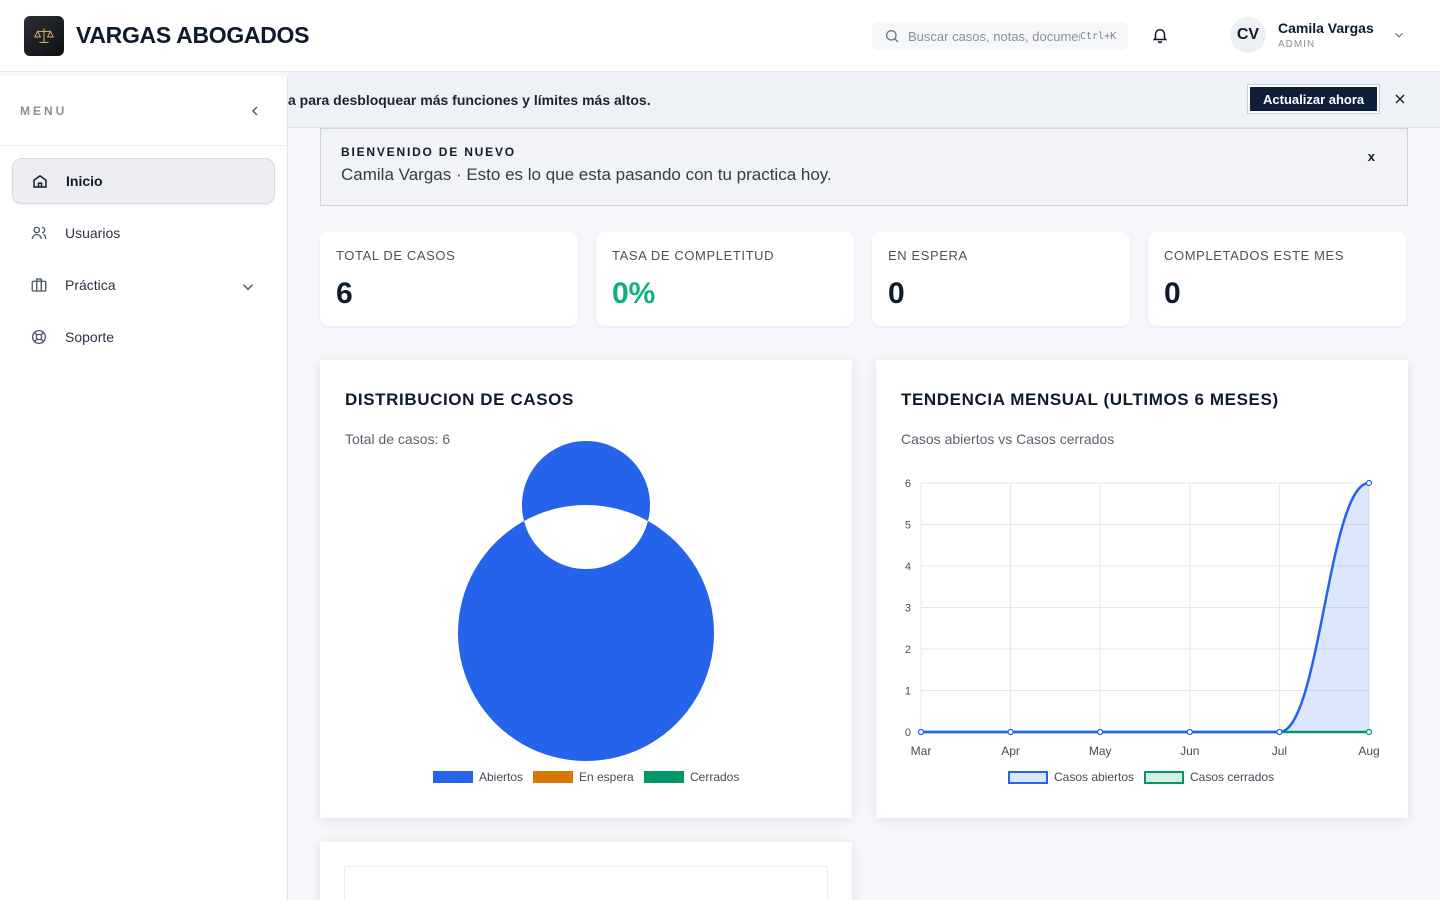 The height and width of the screenshot is (900, 1440). I want to click on sidebar-item-usuarios: Usuarios, so click(143, 233).